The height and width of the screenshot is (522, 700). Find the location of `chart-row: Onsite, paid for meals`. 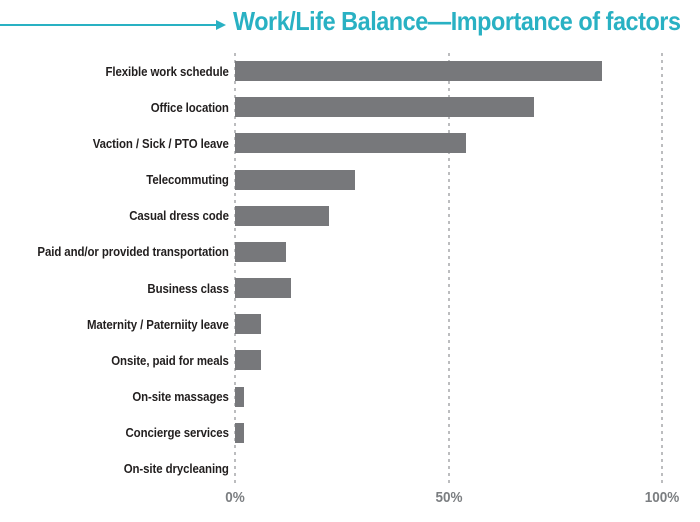

chart-row: Onsite, paid for meals is located at coordinates (331, 360).